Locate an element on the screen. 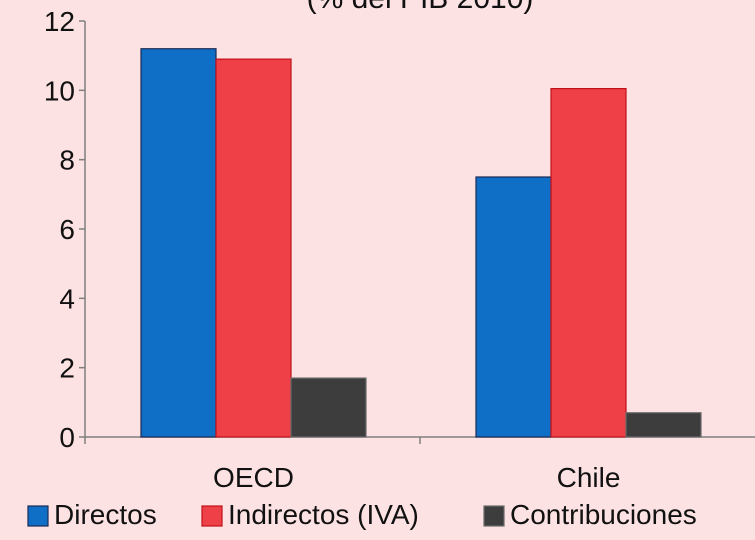 Image resolution: width=755 pixels, height=540 pixels. y-axis: 0 2 4 6 8 10 12 is located at coordinates (65, 229).